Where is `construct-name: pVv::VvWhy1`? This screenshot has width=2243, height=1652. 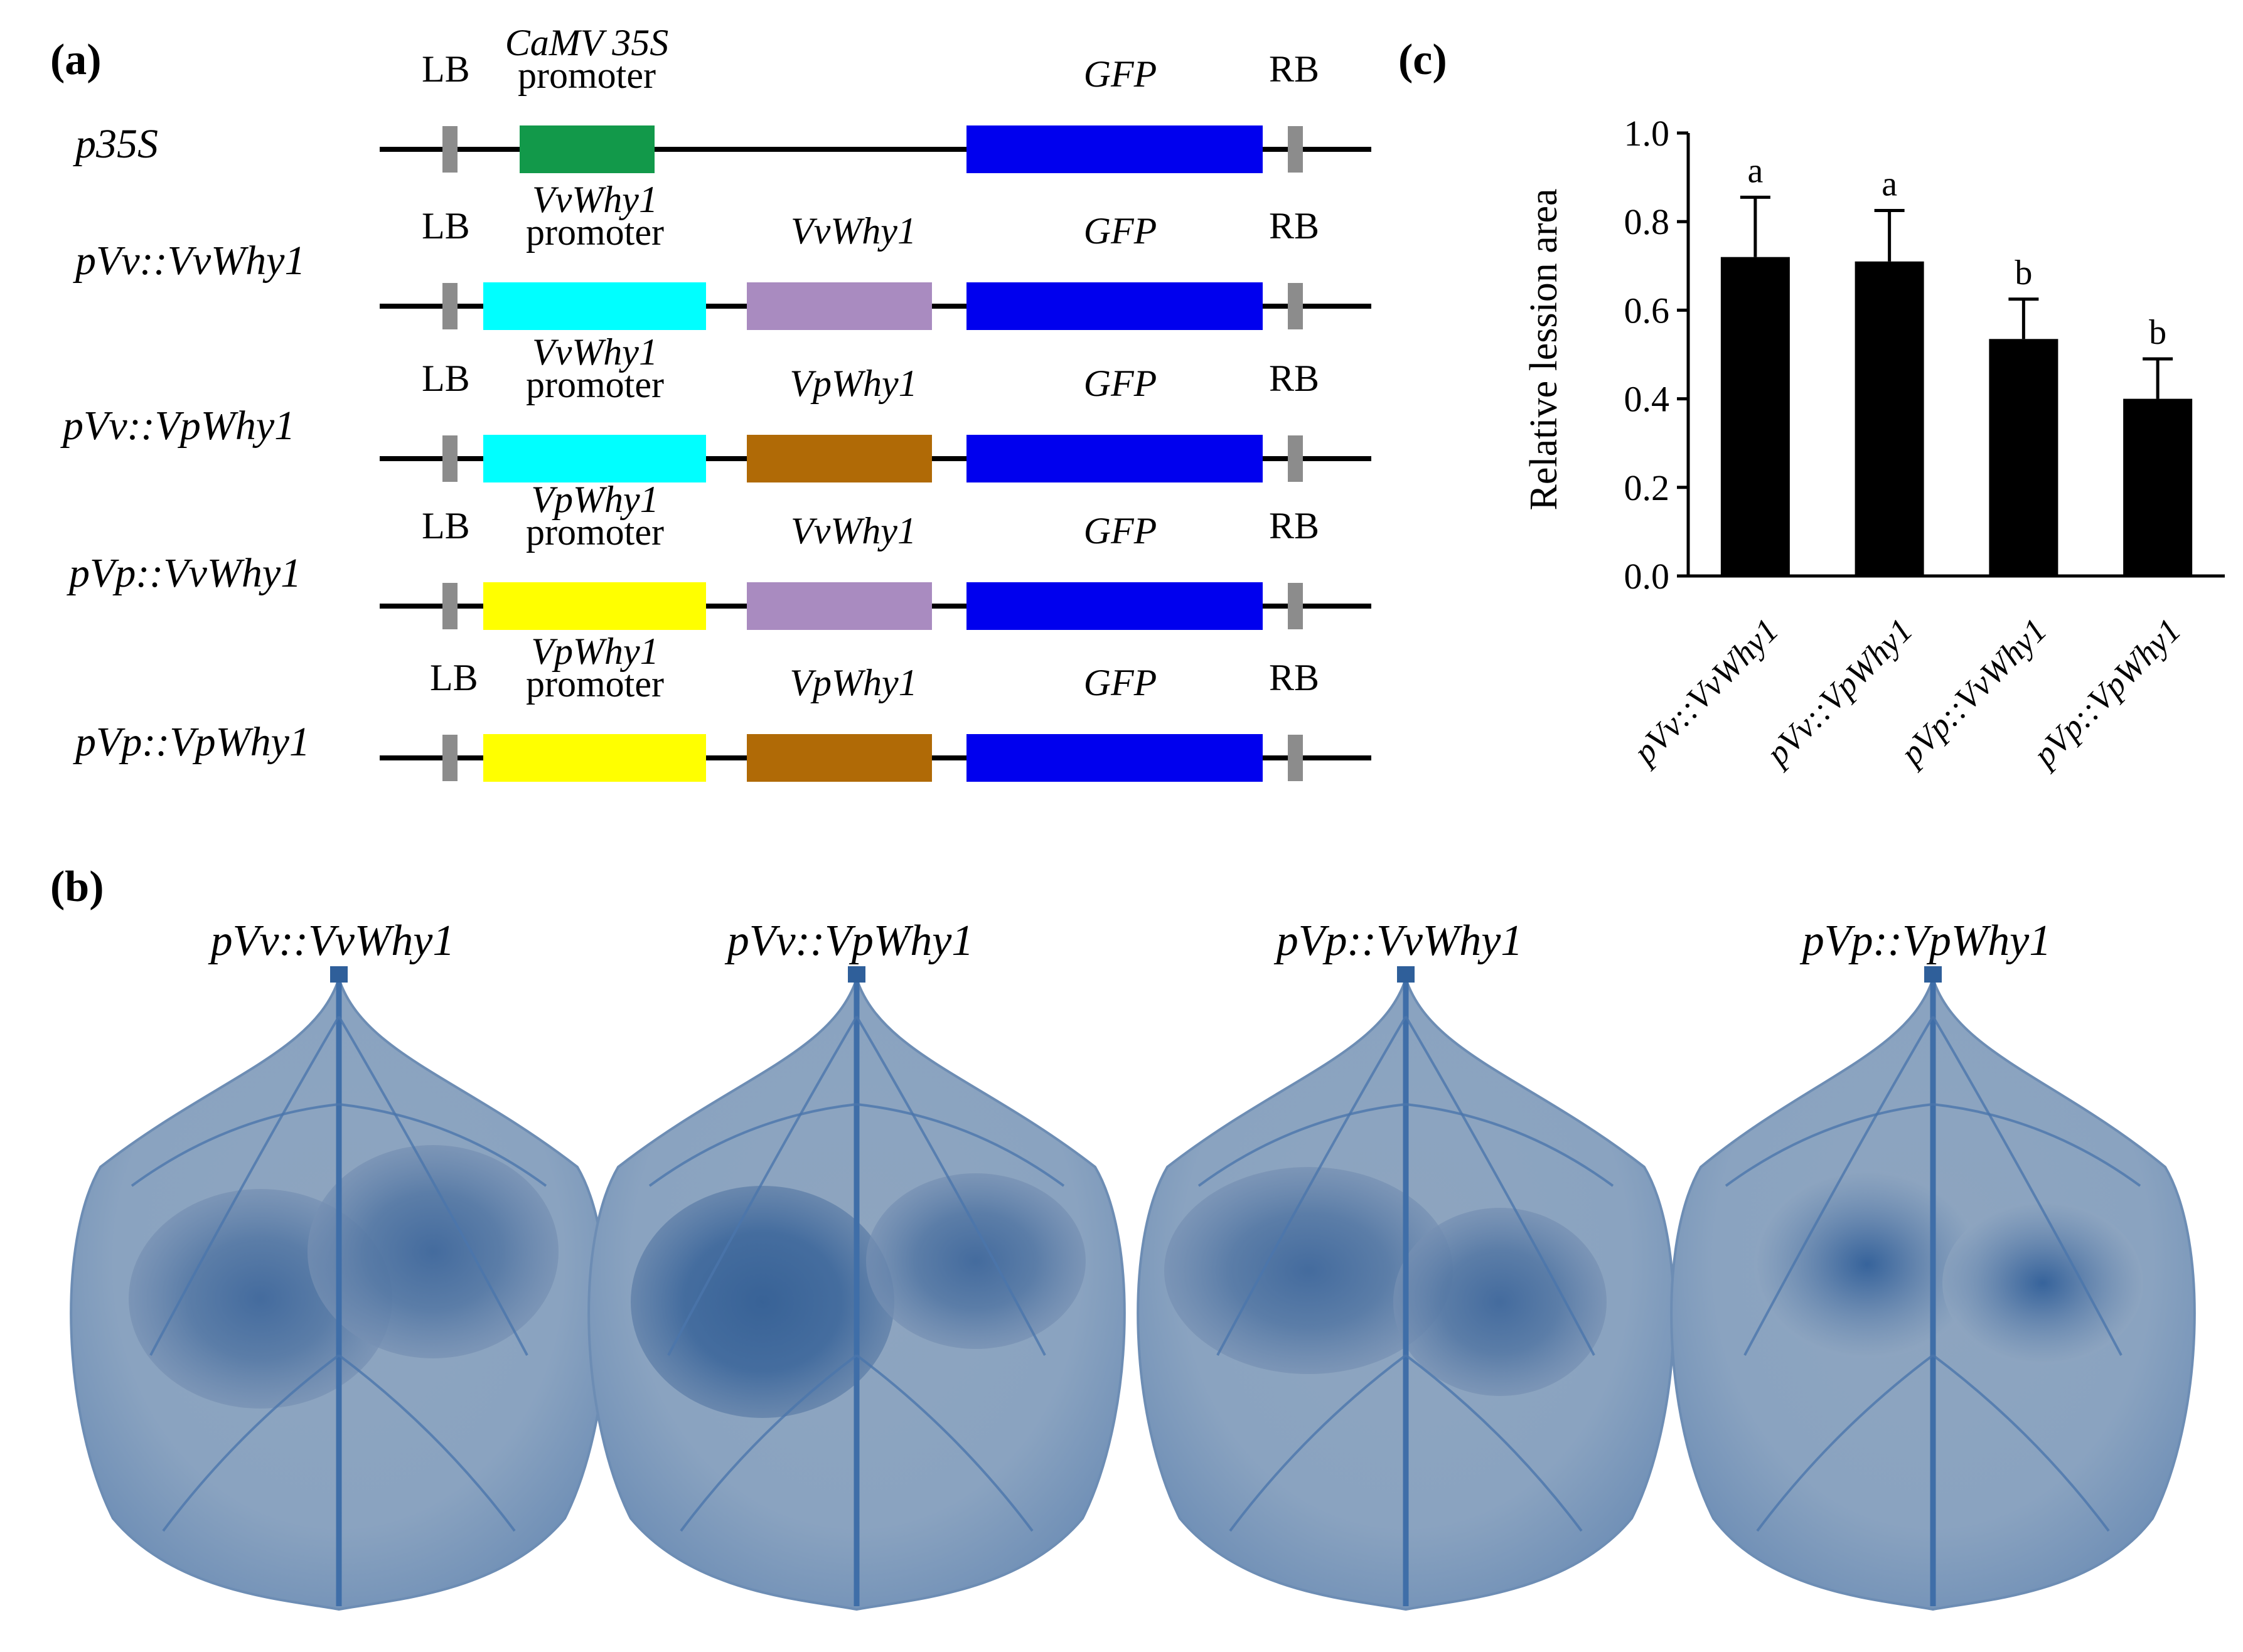 construct-name: pVv::VvWhy1 is located at coordinates (189, 261).